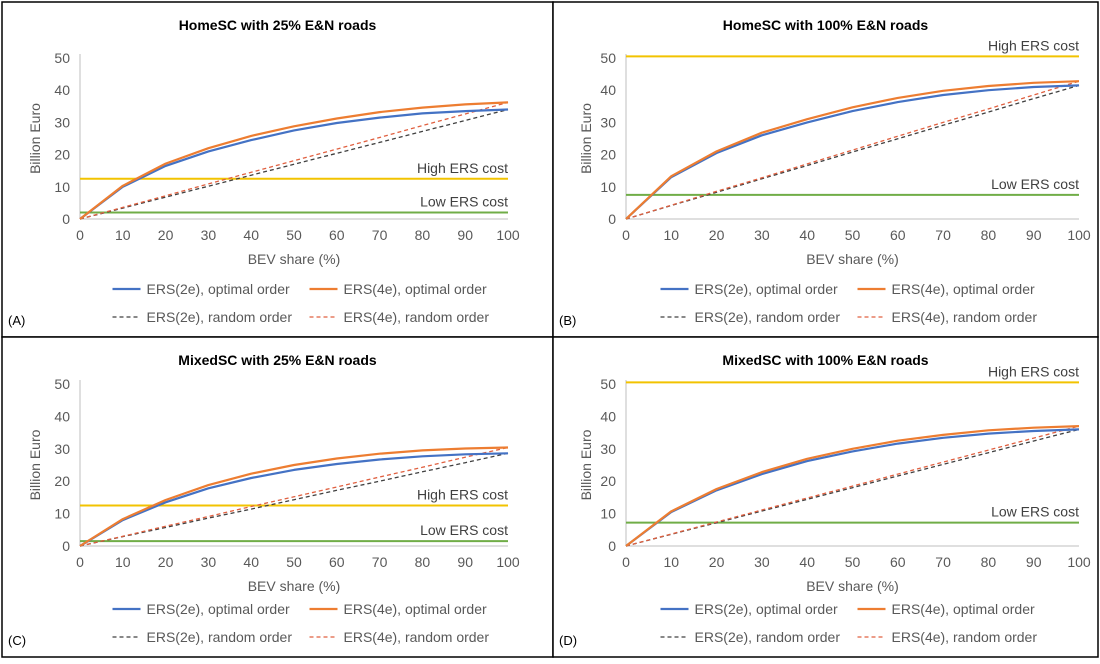 Image resolution: width=1100 pixels, height=664 pixels. Describe the element at coordinates (278, 25) in the screenshot. I see `chart-title: HomeSC with 25% E&N roads` at that location.